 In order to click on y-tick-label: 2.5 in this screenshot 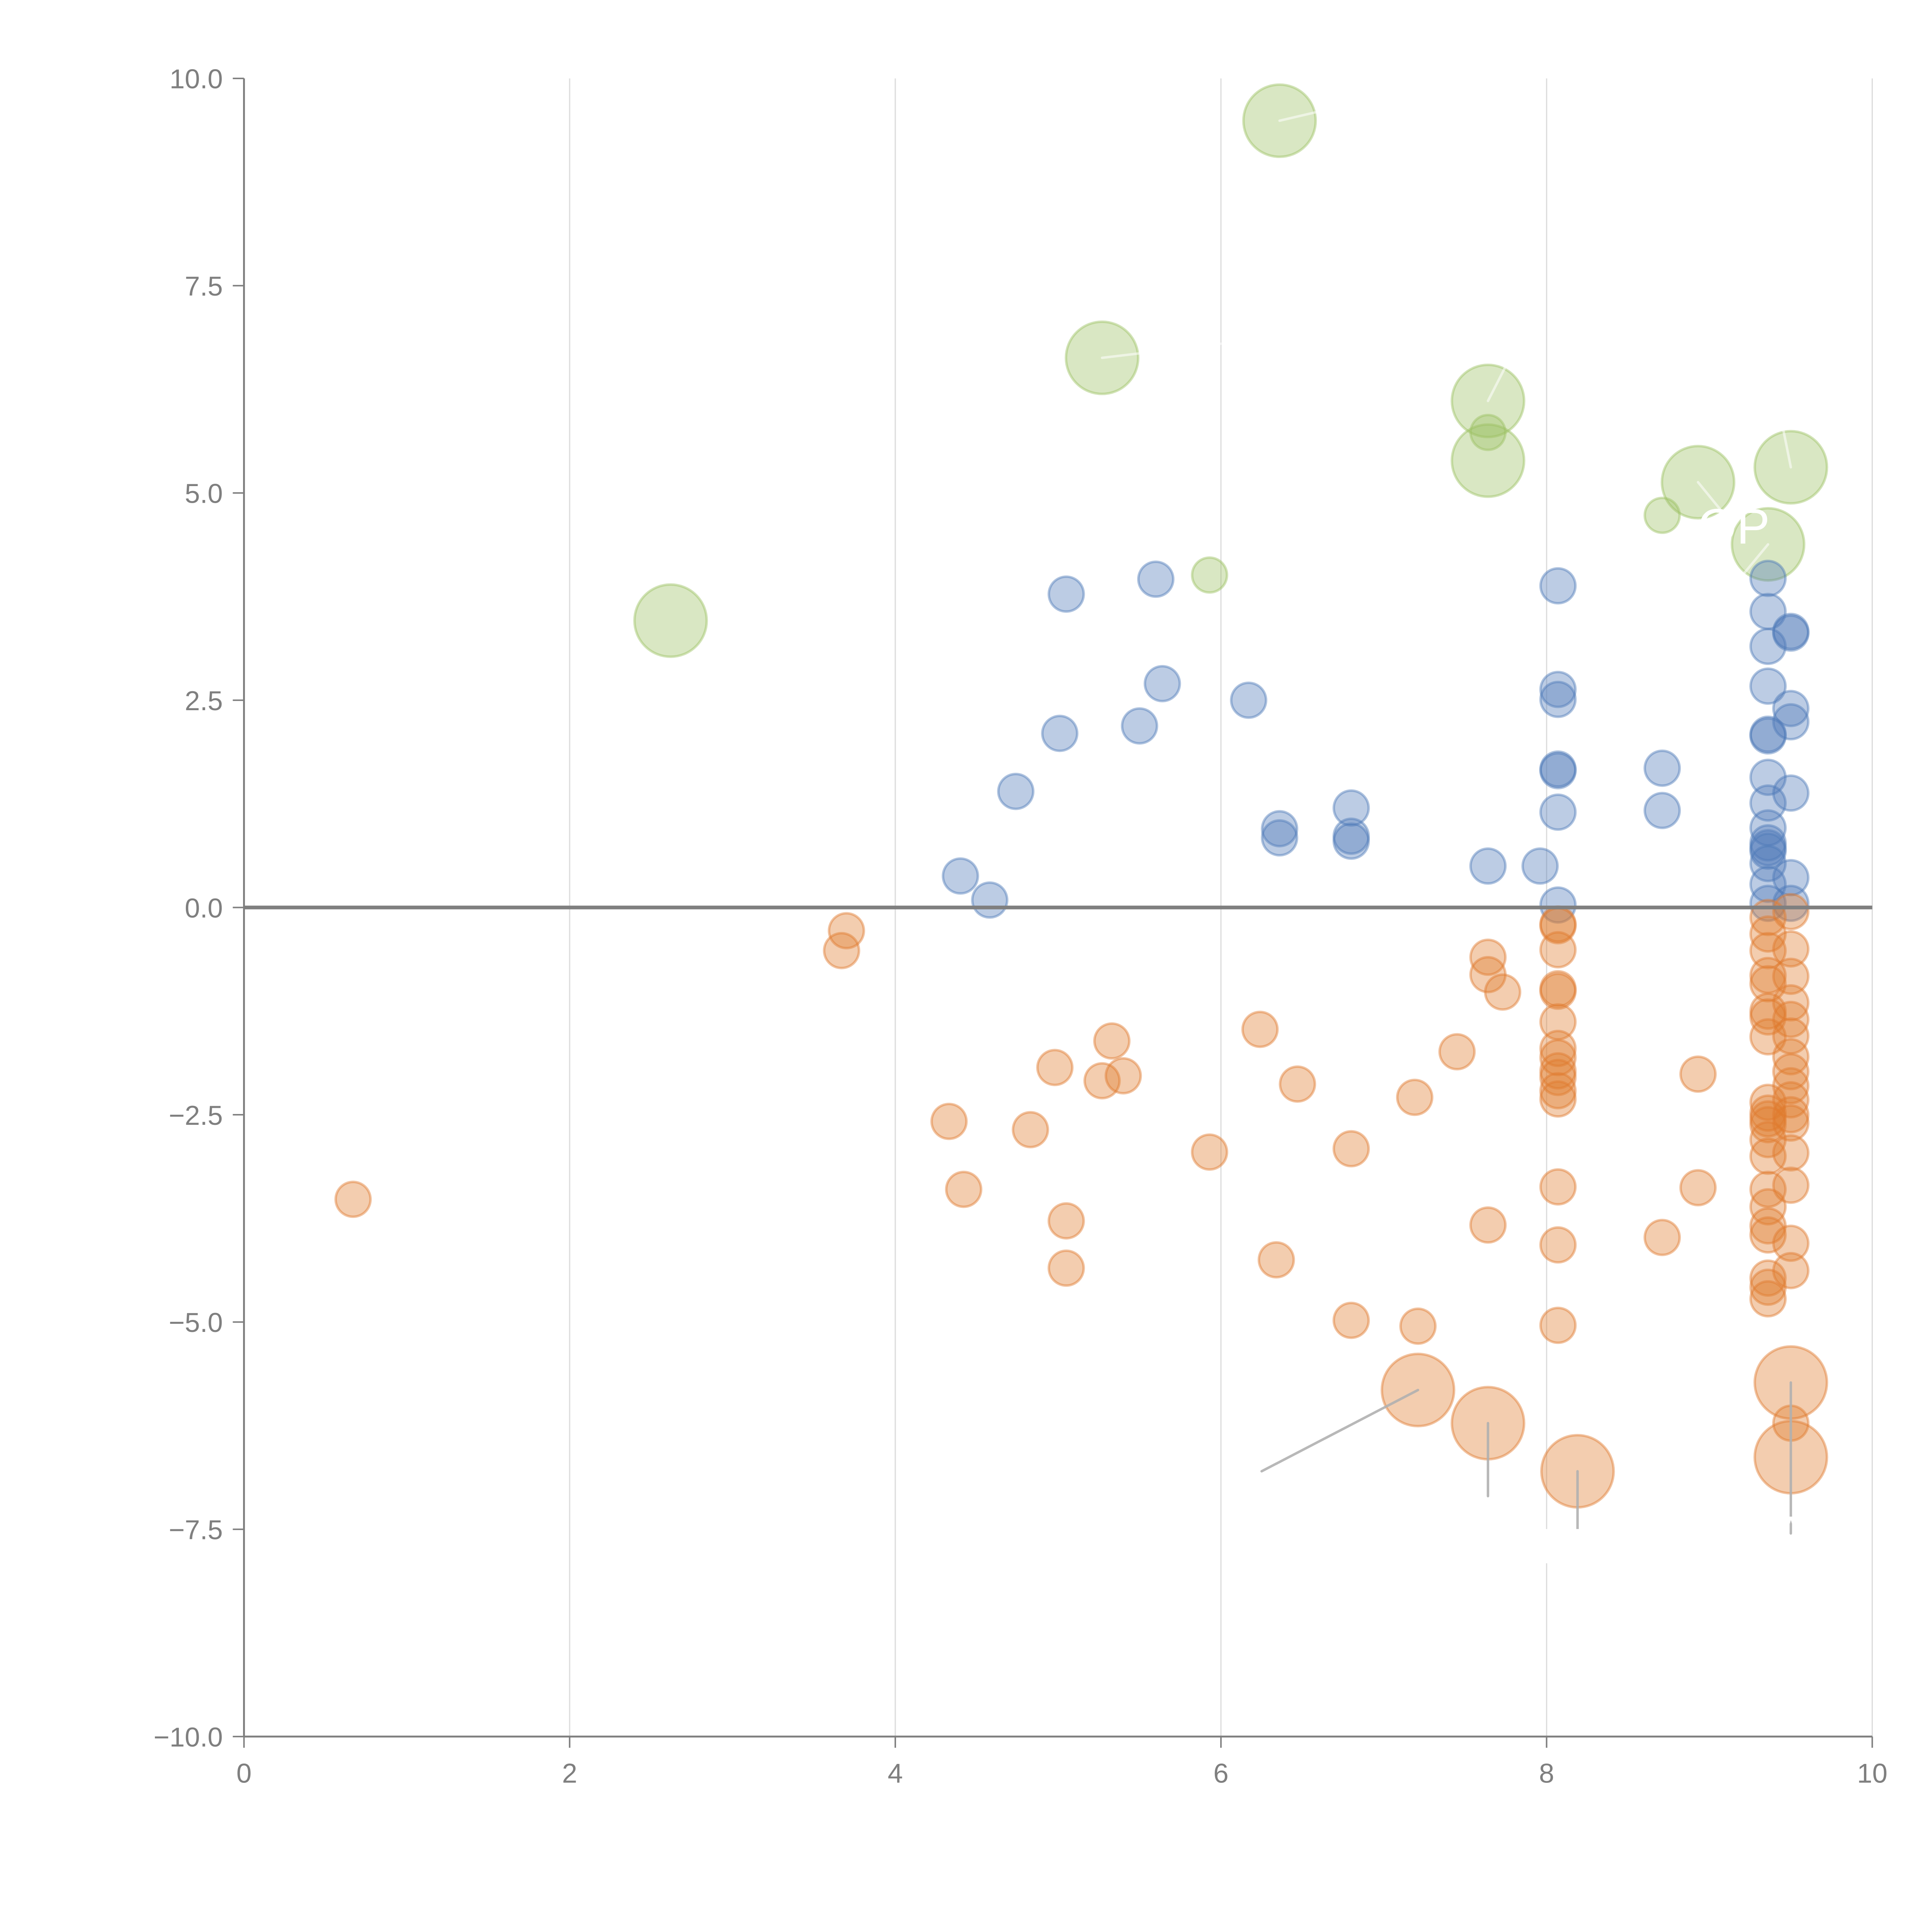, I will do `click(204, 701)`.